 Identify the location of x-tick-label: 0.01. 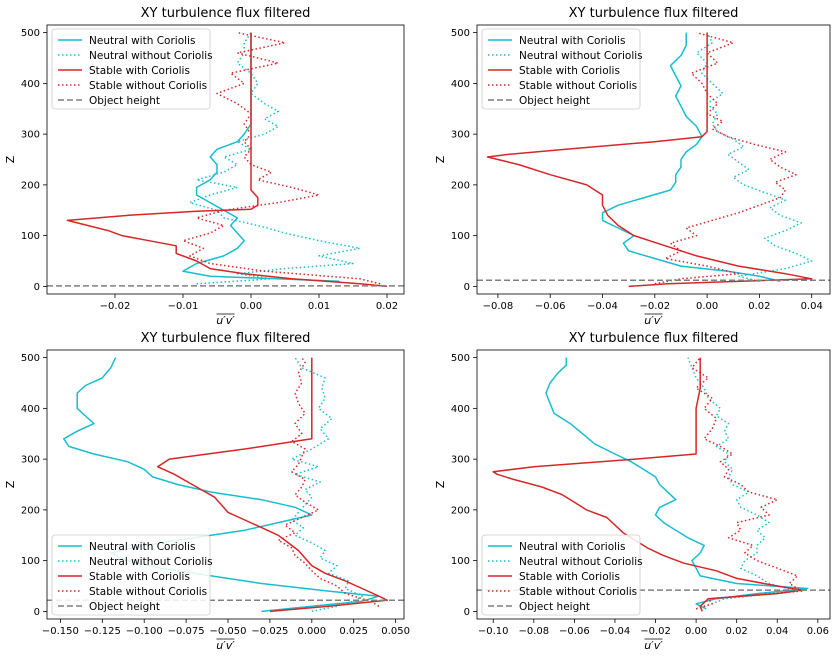
(319, 306).